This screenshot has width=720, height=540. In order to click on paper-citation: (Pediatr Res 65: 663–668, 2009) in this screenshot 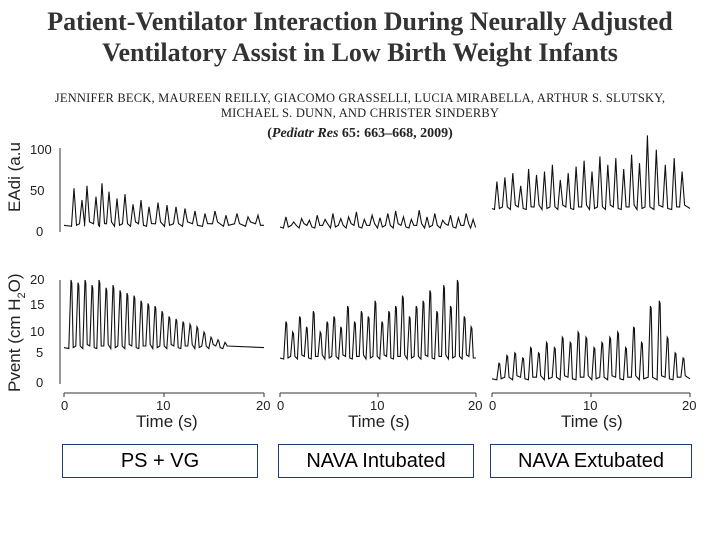, I will do `click(360, 133)`.